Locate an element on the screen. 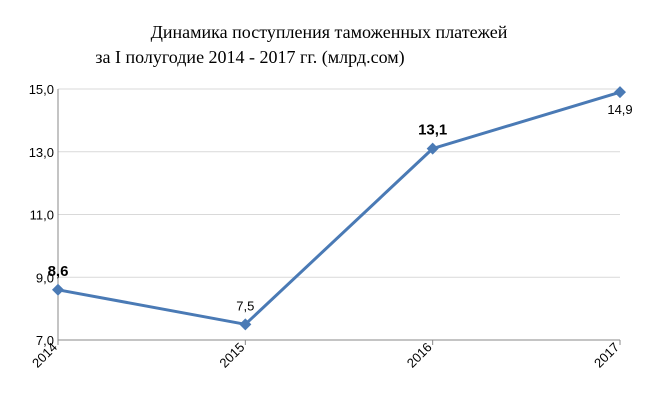 Image resolution: width=658 pixels, height=403 pixels. x-tick-label: 2014 is located at coordinates (44, 355).